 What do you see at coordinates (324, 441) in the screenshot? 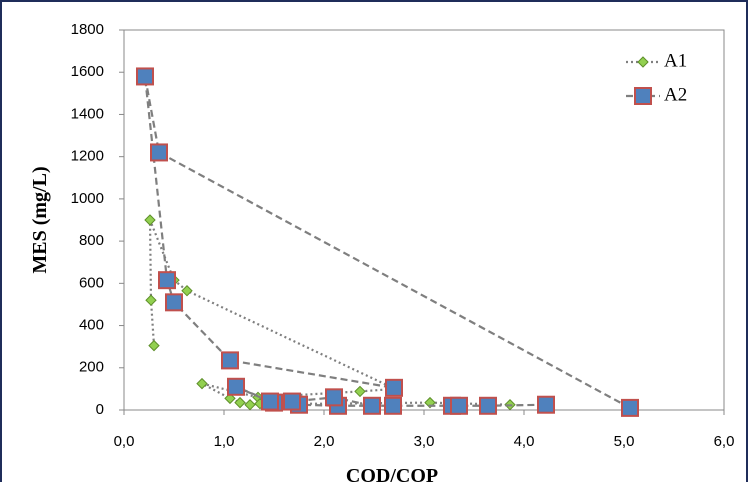
I see `x-tick-label: 2,0` at bounding box center [324, 441].